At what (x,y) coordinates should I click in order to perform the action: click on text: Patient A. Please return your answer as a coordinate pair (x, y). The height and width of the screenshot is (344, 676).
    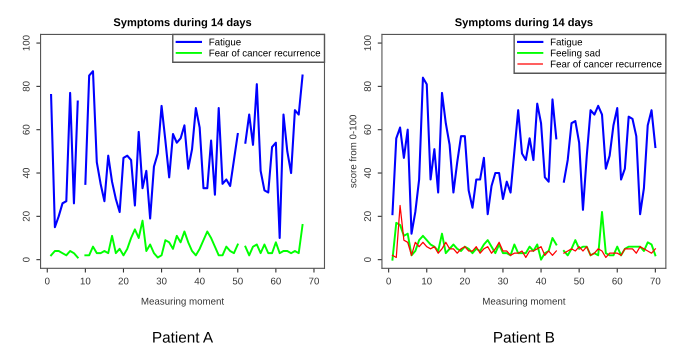
    Looking at the image, I should click on (183, 337).